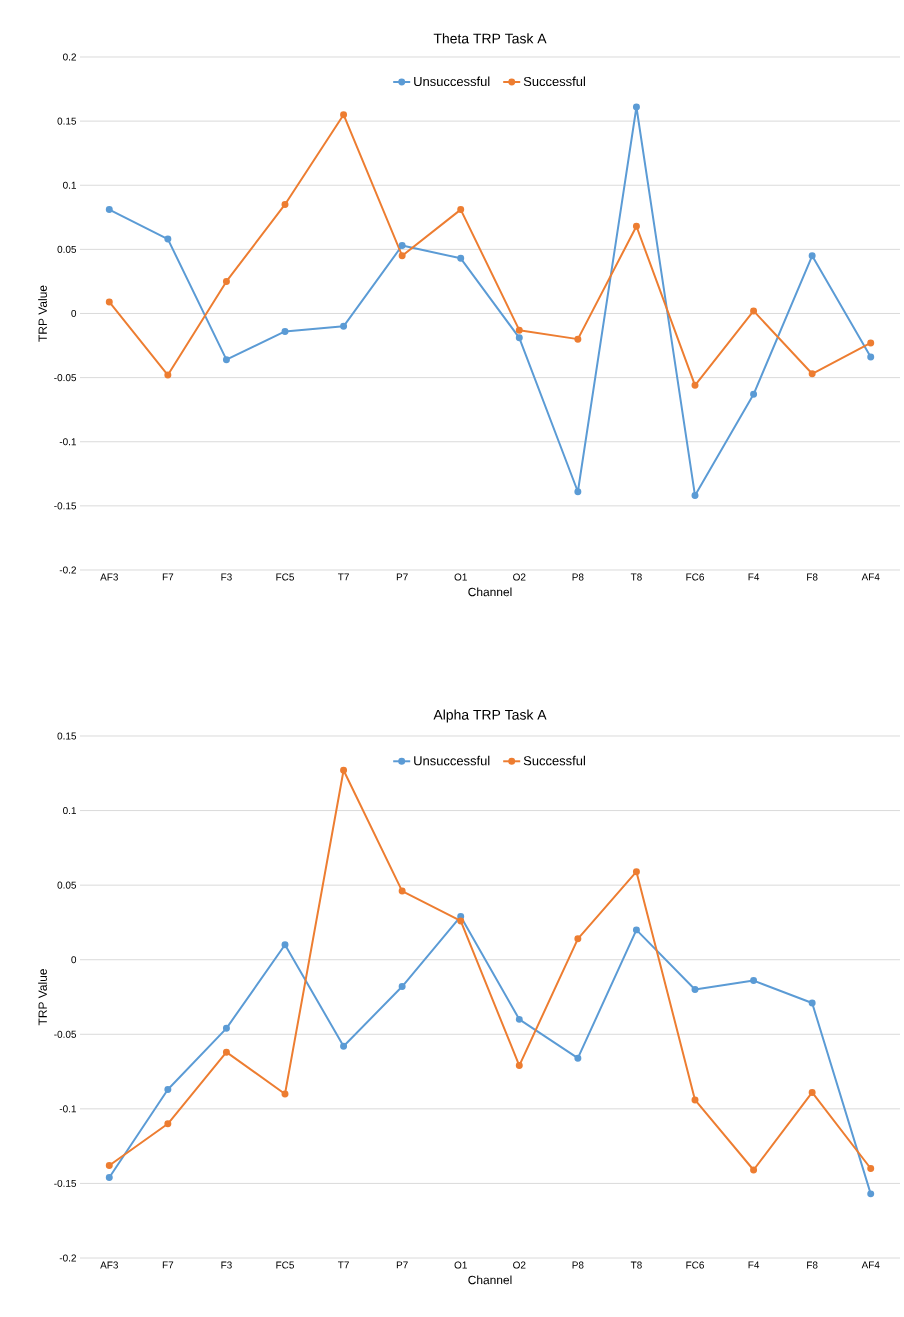 The width and height of the screenshot is (904, 1317). I want to click on chart-title: Theta TRP Task A, so click(490, 38).